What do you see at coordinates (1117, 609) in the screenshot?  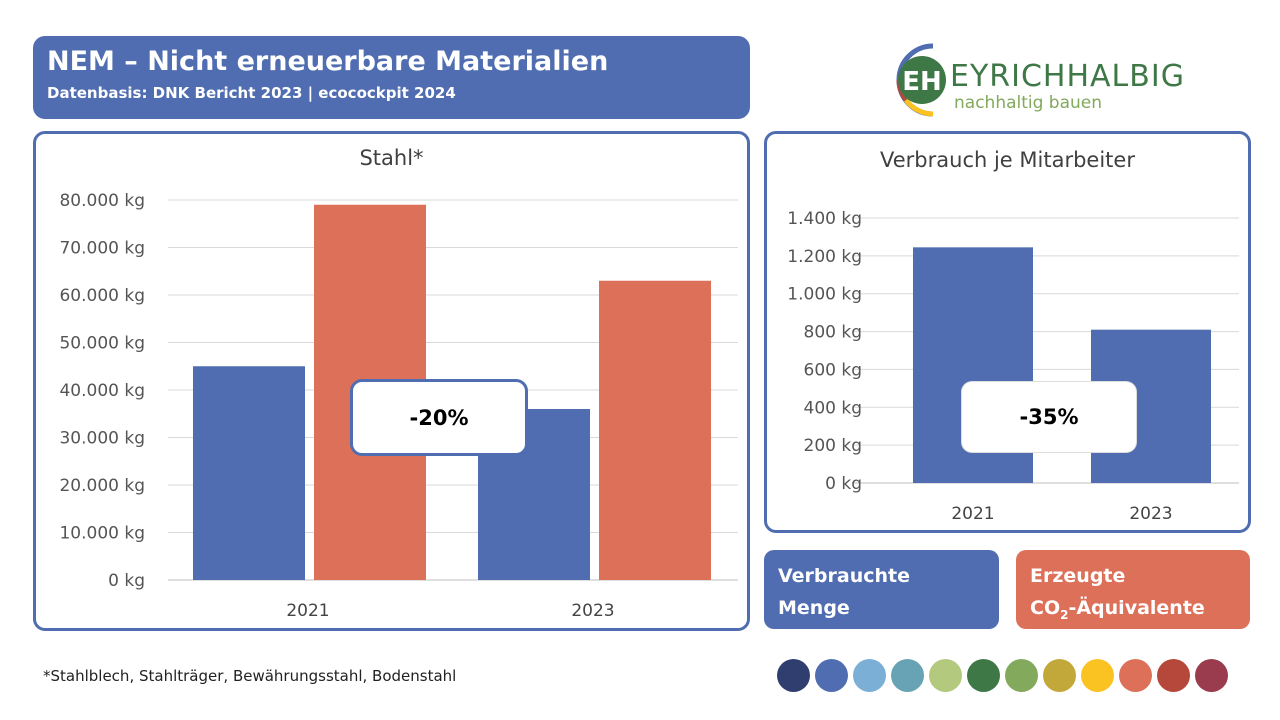 I see `legend-label: CO2-Äquivalente` at bounding box center [1117, 609].